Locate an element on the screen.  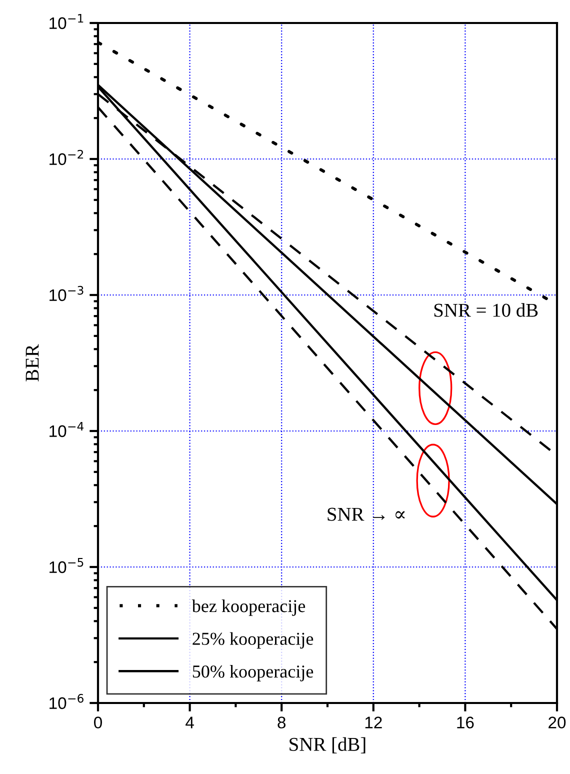
x-tick-label: 20 is located at coordinates (557, 722).